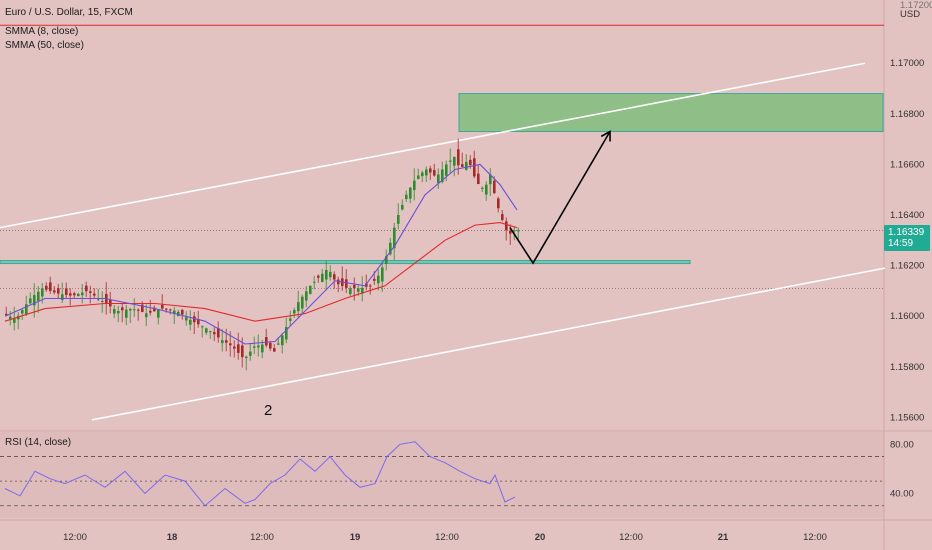  Describe the element at coordinates (907, 316) in the screenshot. I see `price-tick-label: 1.16000` at that location.